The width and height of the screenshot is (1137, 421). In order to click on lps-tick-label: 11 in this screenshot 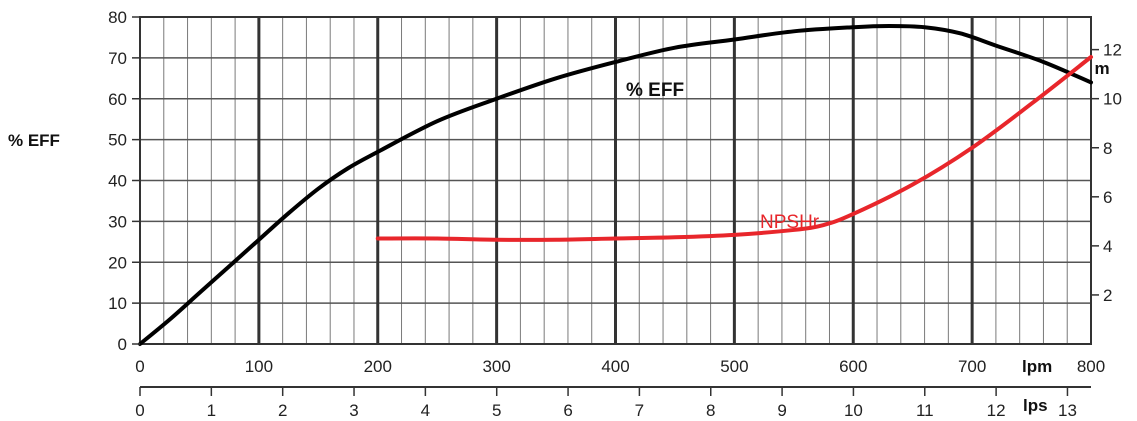, I will do `click(925, 410)`.